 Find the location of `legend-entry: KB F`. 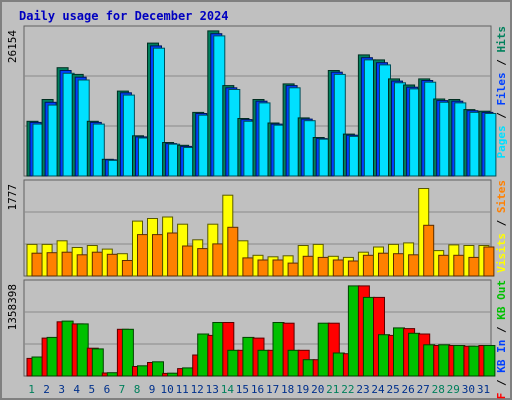

legend-entry: KB F is located at coordinates (501, 396).